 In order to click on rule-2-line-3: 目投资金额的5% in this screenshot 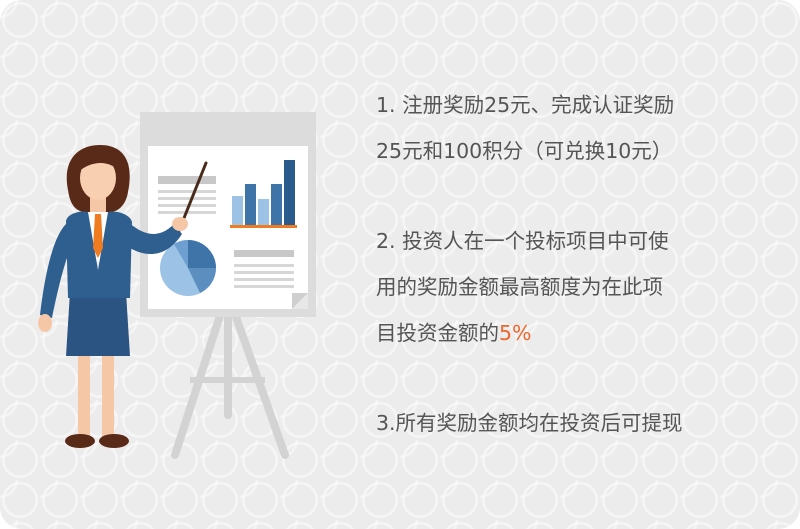, I will do `click(581, 333)`.